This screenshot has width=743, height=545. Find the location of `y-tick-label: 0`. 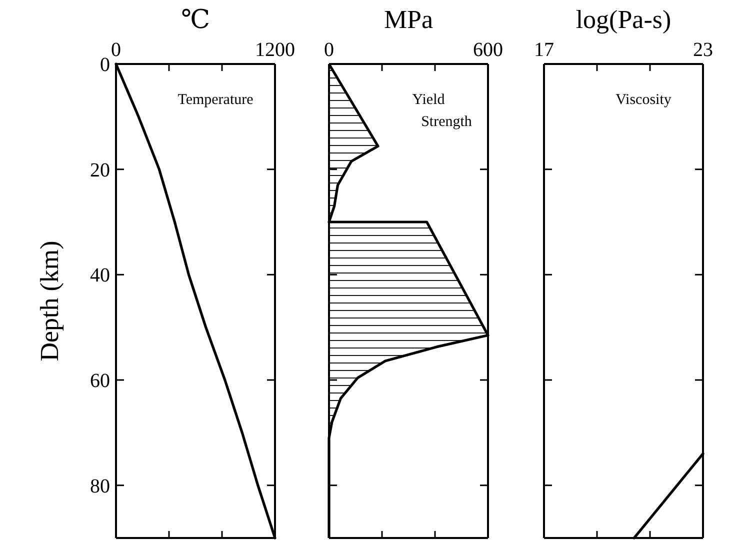

y-tick-label: 0 is located at coordinates (105, 65).